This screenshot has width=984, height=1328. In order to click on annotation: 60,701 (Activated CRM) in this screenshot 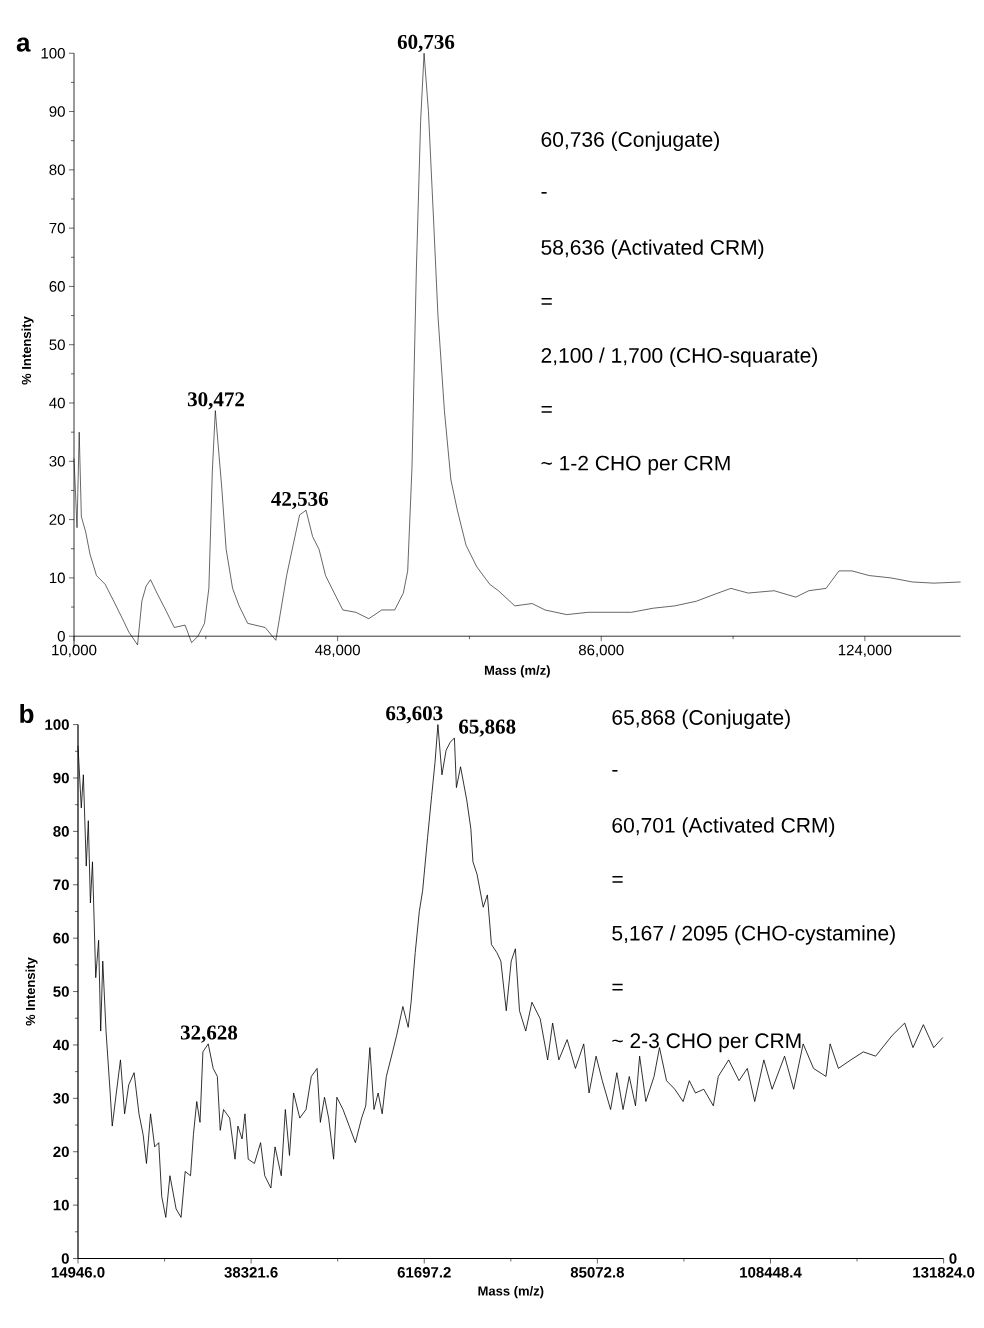, I will do `click(723, 827)`.